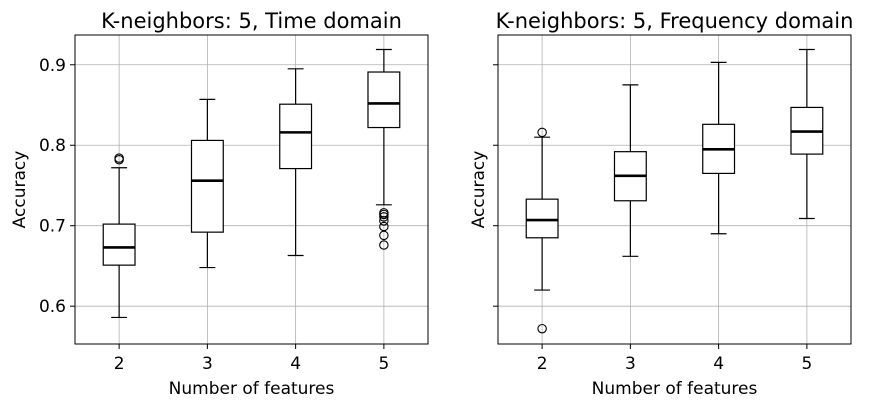 This screenshot has height=407, width=883. What do you see at coordinates (52, 66) in the screenshot?
I see `y-tick-label: 0.9` at bounding box center [52, 66].